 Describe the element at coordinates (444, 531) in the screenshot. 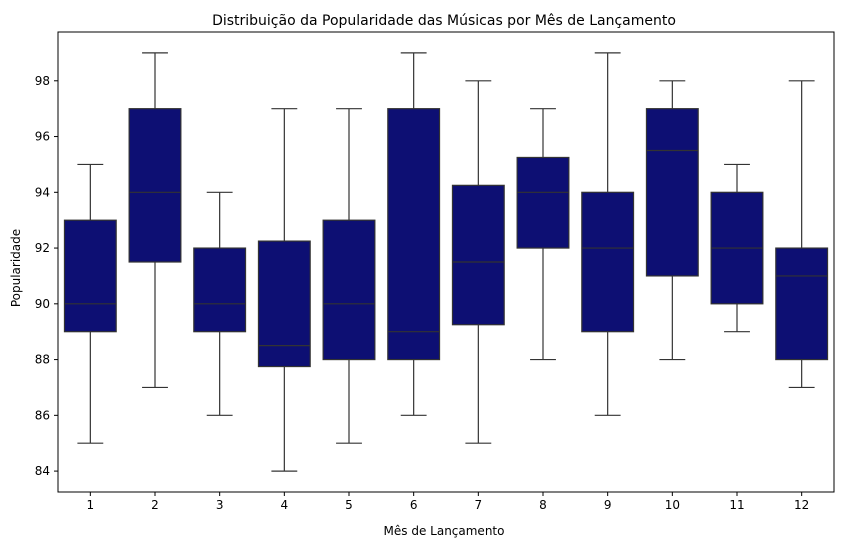

I see `x-axis-label: Mês de Lançamento` at that location.